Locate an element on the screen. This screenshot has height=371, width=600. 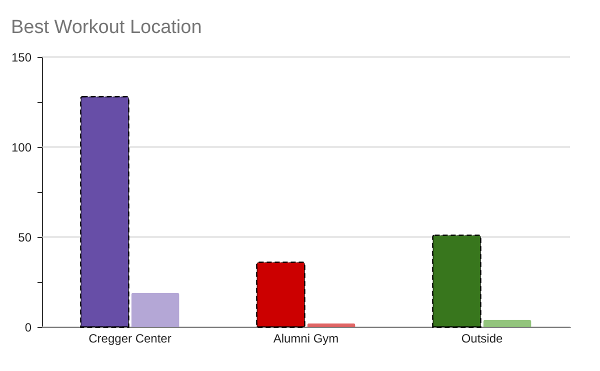
y-tick-label: 150 is located at coordinates (21, 57).